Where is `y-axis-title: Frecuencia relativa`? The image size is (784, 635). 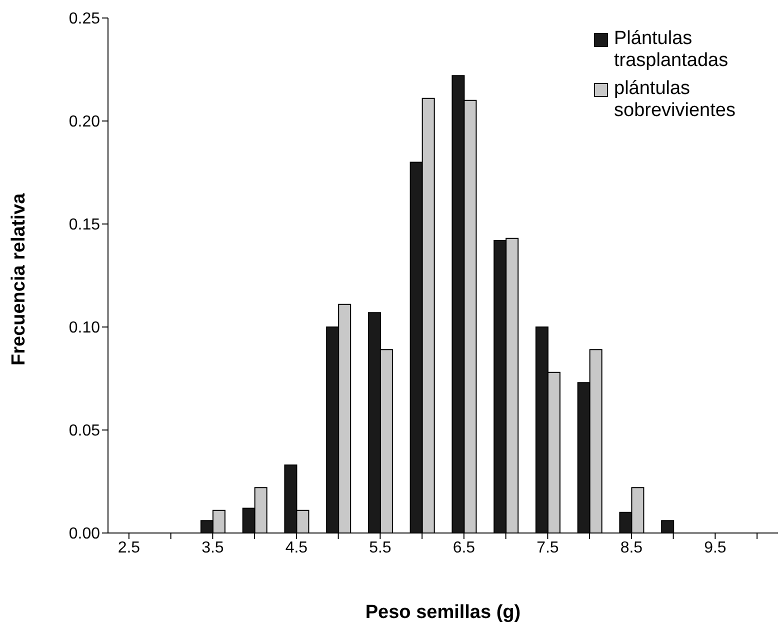 y-axis-title: Frecuencia relativa is located at coordinates (19, 279).